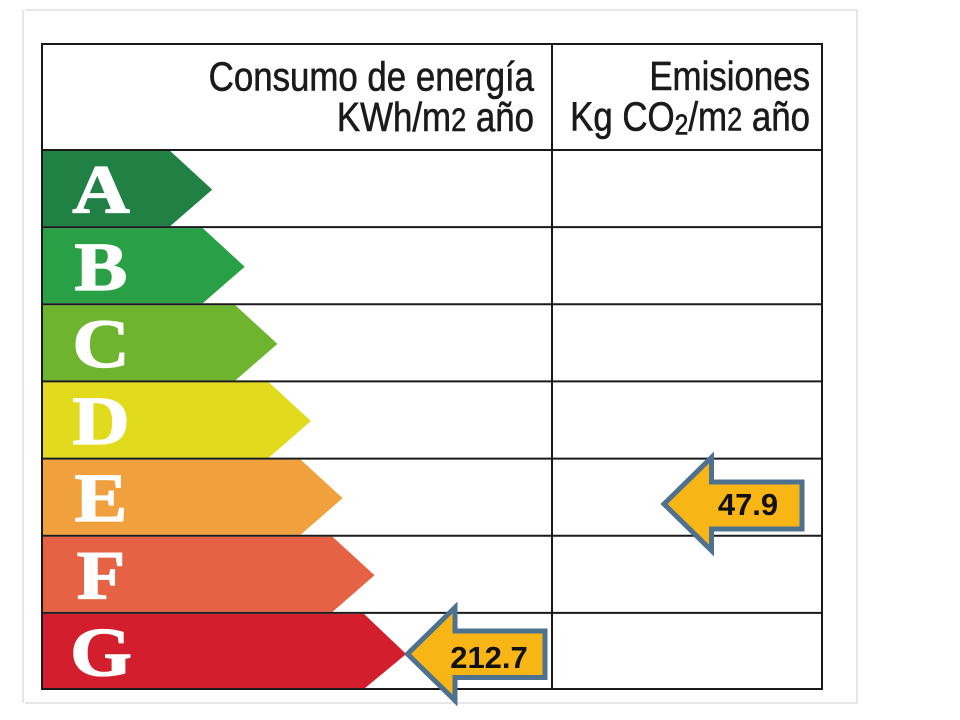 This screenshot has height=720, width=960. Describe the element at coordinates (101, 190) in the screenshot. I see `svg-text: A` at that location.